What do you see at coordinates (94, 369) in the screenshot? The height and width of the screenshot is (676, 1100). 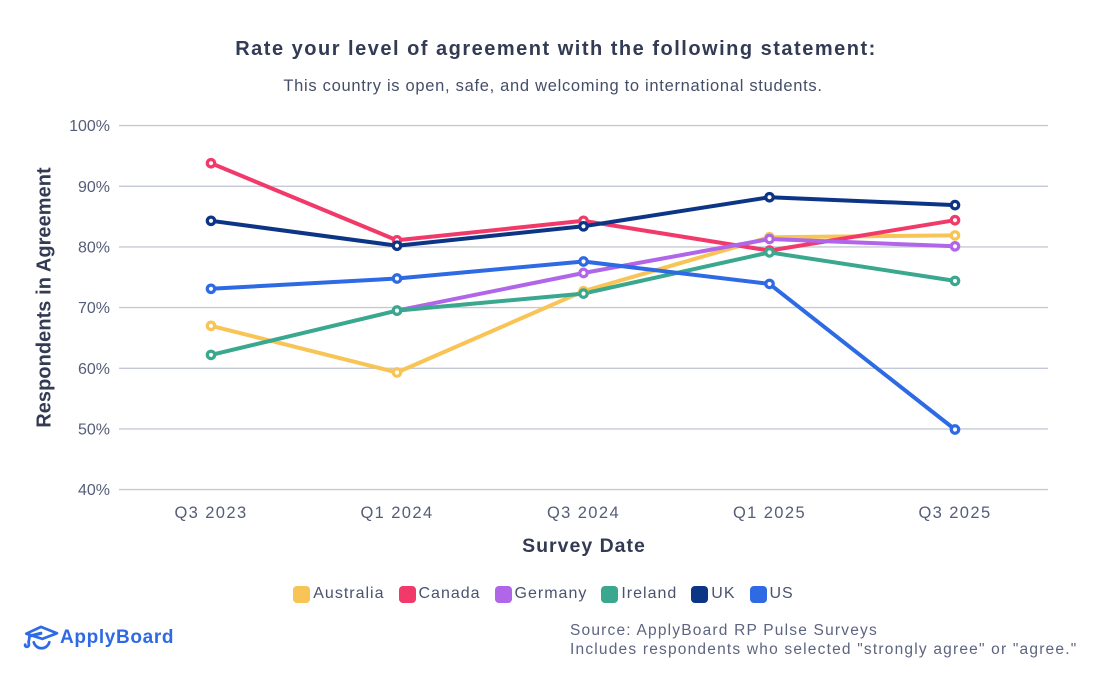 I see `svg-text: 60%` at bounding box center [94, 369].